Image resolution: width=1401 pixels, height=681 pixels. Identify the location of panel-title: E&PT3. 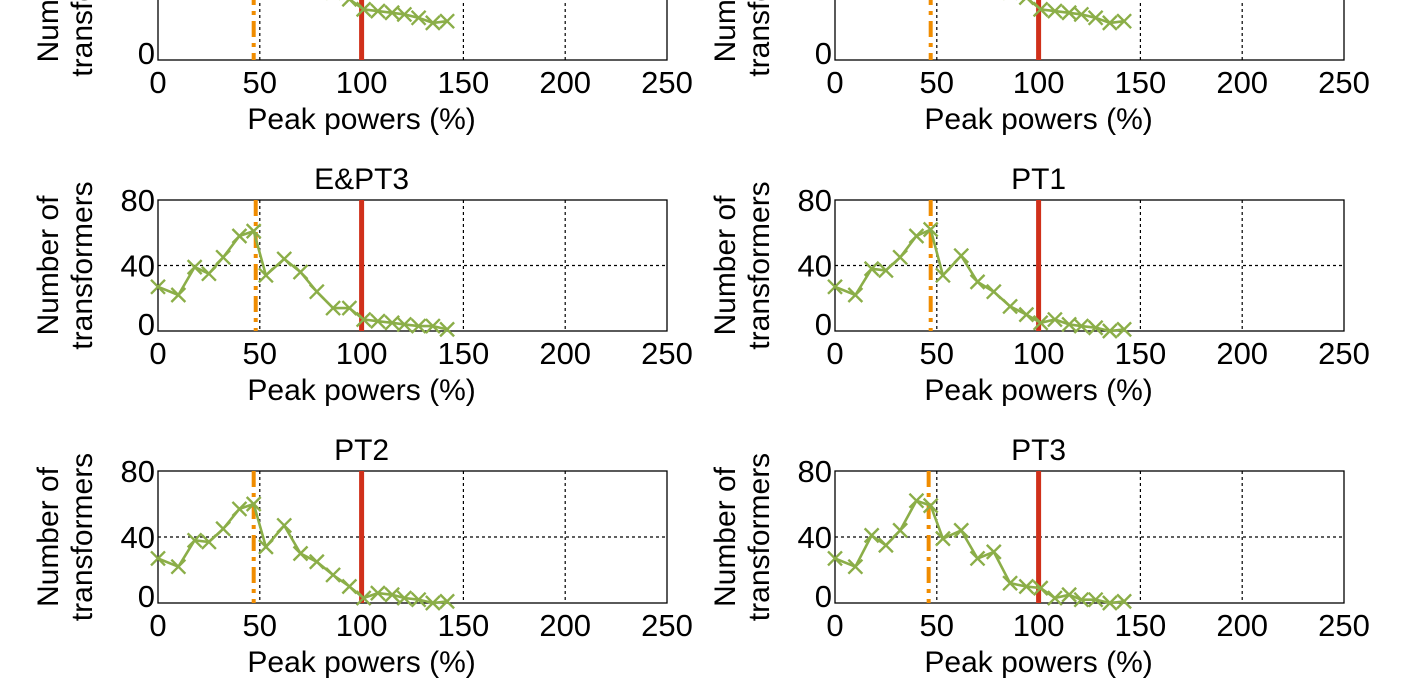
(361, 179).